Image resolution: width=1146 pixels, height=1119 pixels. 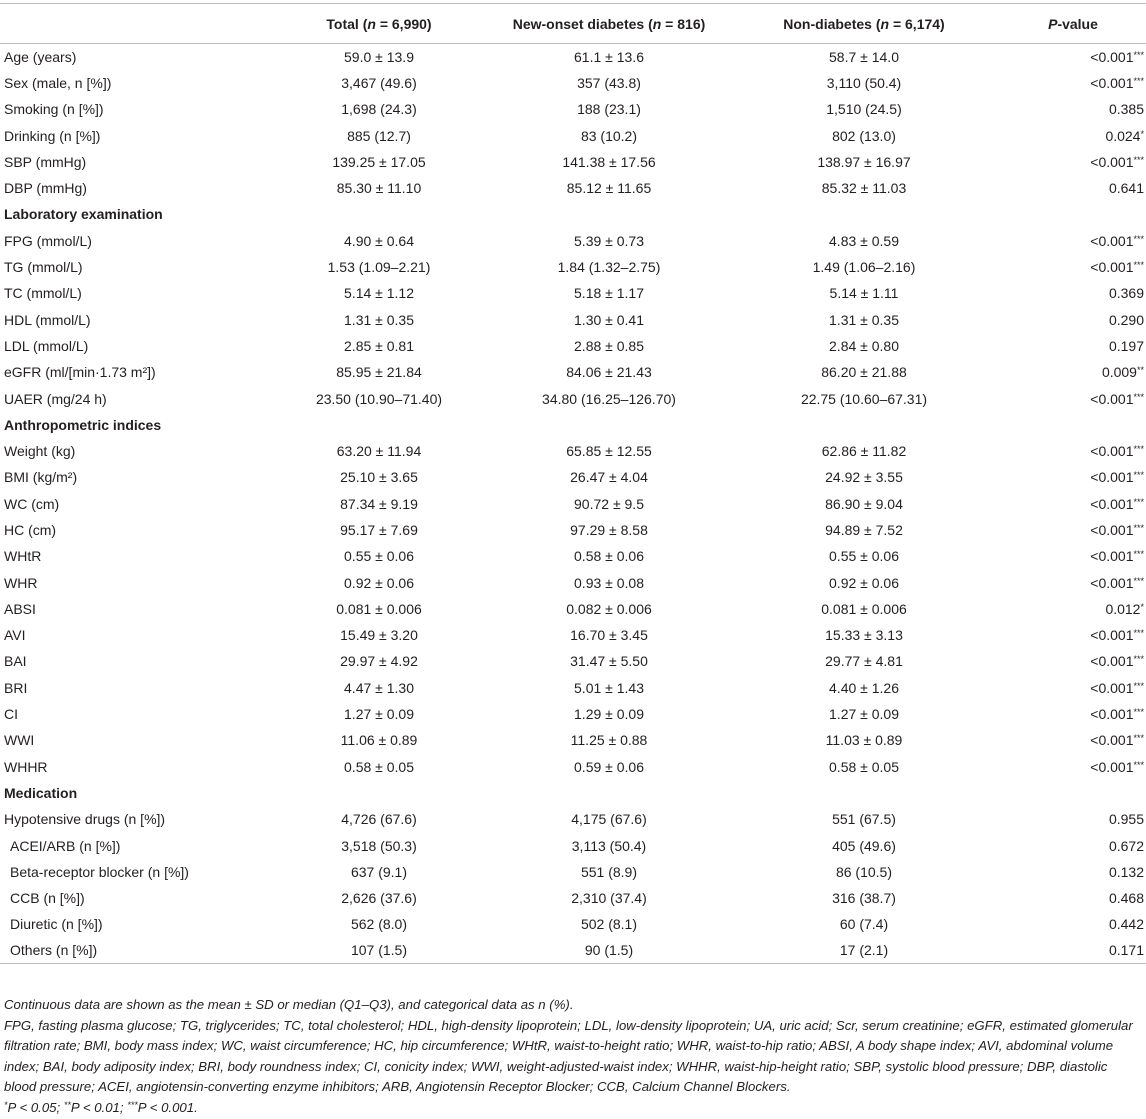 What do you see at coordinates (379, 924) in the screenshot?
I see `cell-total: 562 (8.0)` at bounding box center [379, 924].